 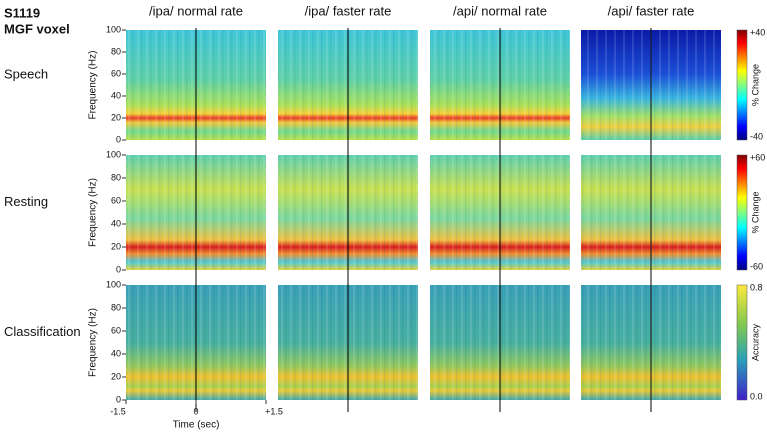 I want to click on column-title: /api/ faster rate, so click(x=651, y=10).